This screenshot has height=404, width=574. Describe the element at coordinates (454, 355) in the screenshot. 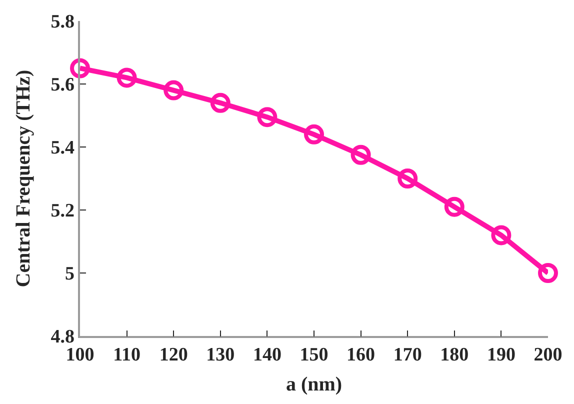

I see `x-tick-label: 180` at that location.